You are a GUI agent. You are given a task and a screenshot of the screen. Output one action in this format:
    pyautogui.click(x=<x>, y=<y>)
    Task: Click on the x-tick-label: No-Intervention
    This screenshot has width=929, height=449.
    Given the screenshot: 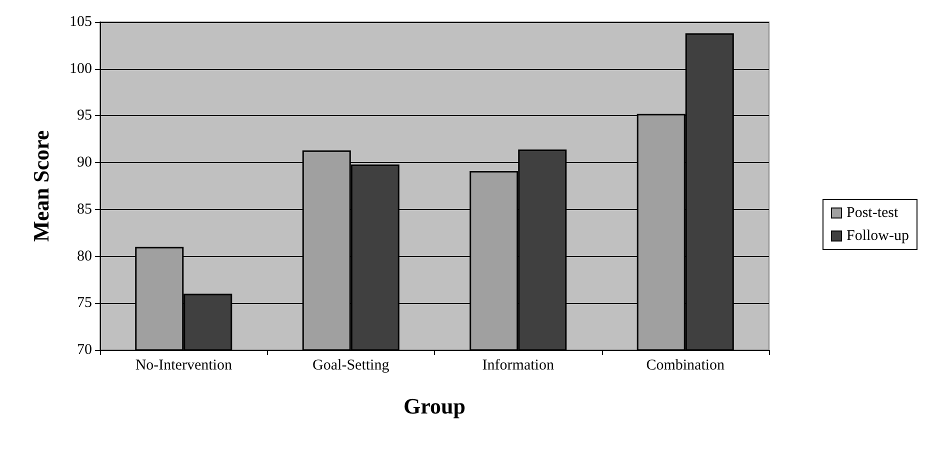 What is the action you would take?
    pyautogui.click(x=183, y=366)
    